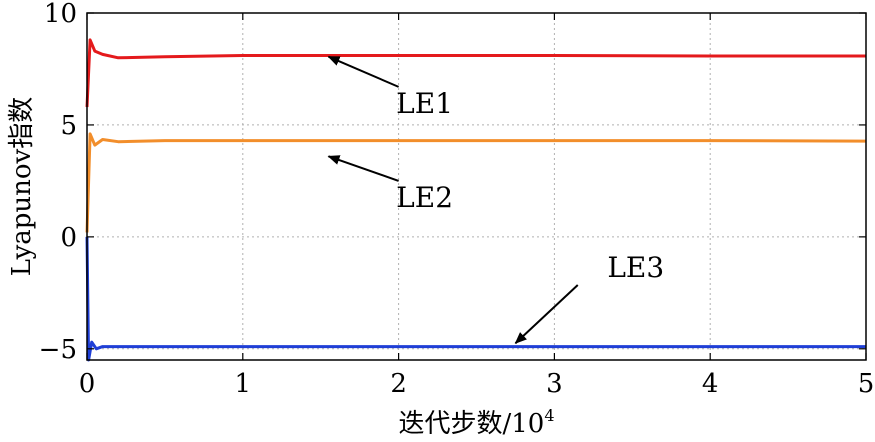  What do you see at coordinates (635, 267) in the screenshot?
I see `annotation-label-le3: LE3` at bounding box center [635, 267].